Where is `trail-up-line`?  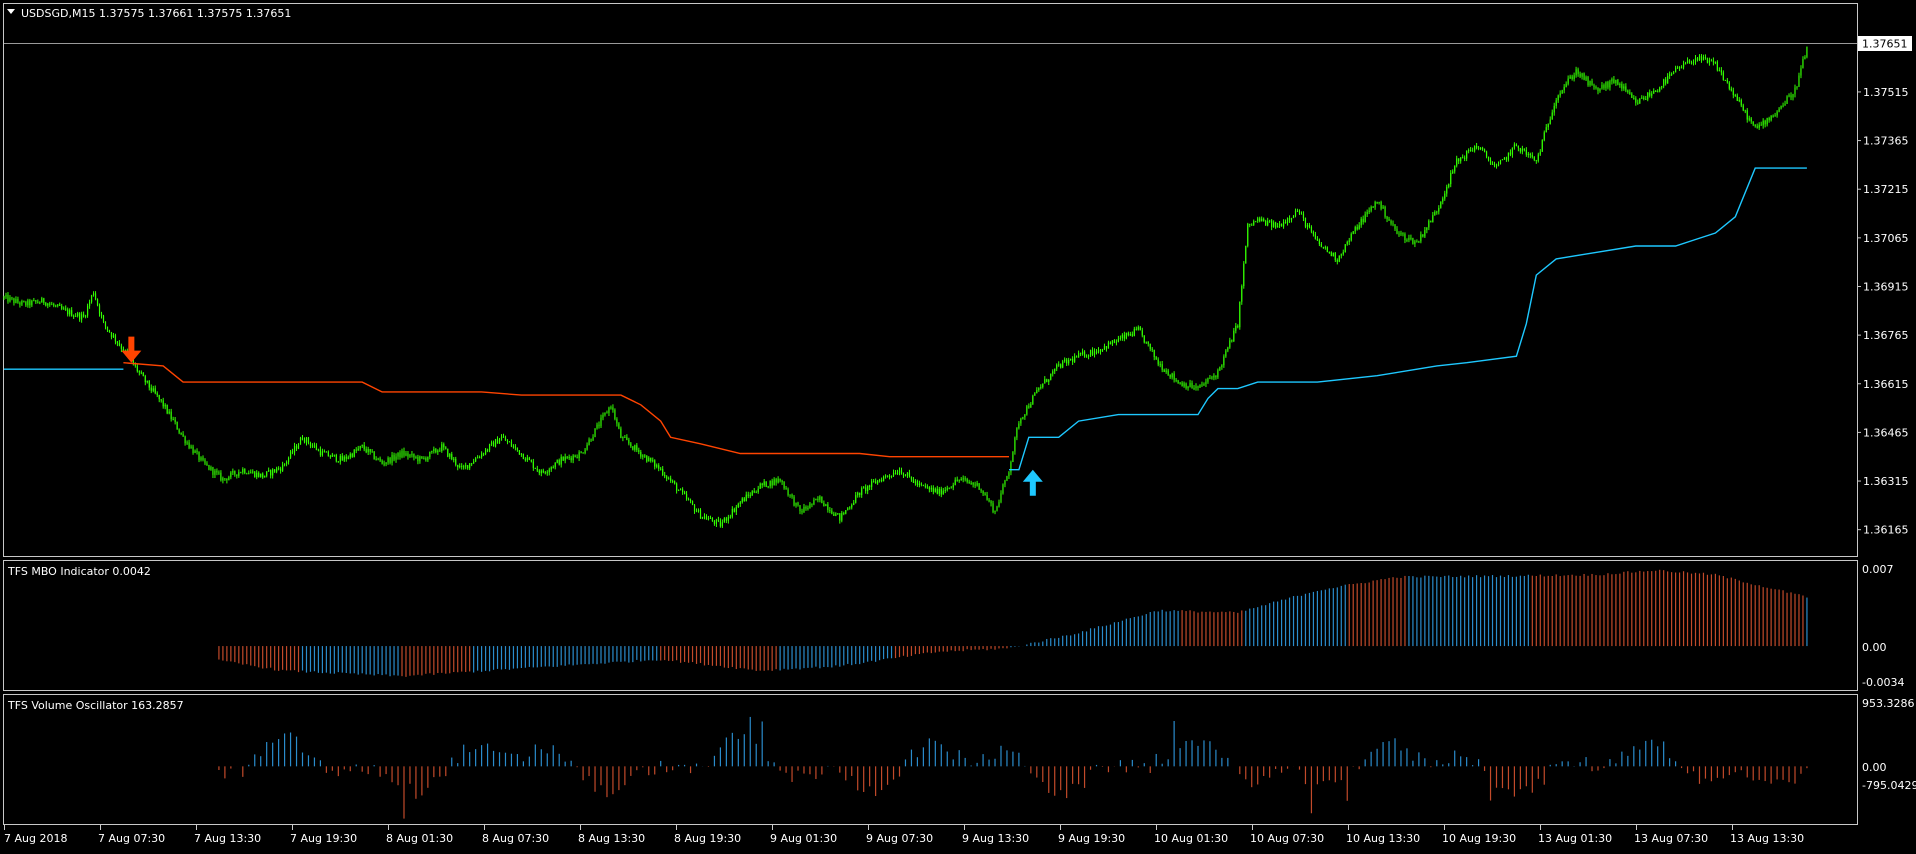
trail-up-line is located at coordinates (1408, 319).